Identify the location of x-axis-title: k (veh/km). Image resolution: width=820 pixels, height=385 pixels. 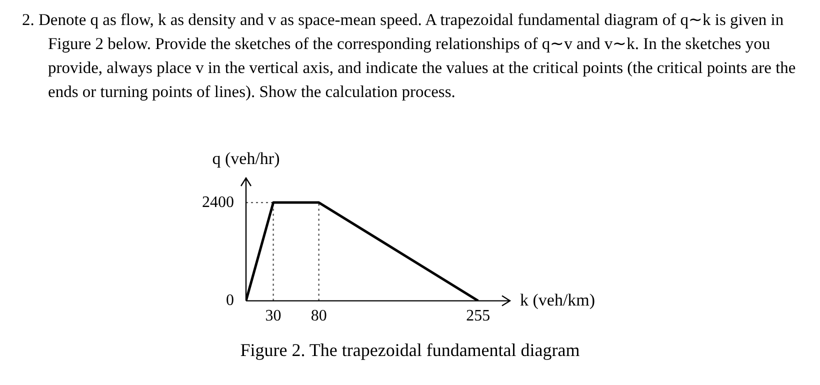
(558, 300).